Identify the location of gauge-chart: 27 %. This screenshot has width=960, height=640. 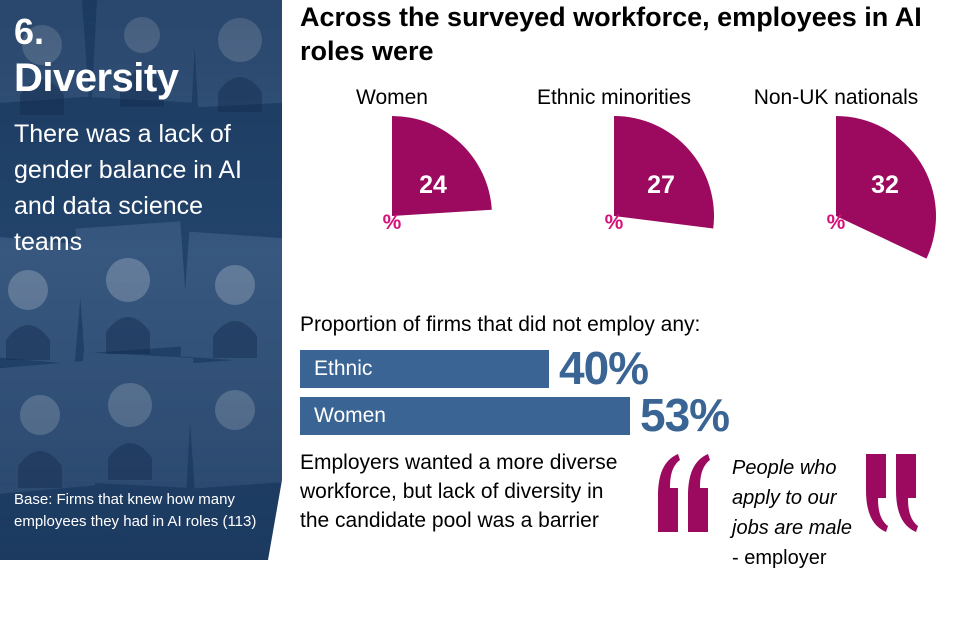
(659, 175).